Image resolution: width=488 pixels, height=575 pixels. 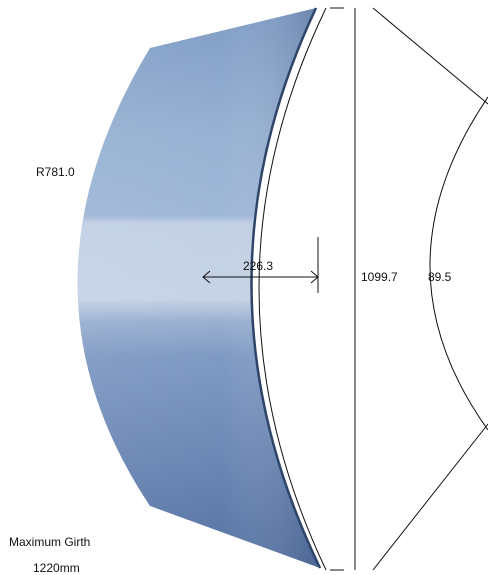 I want to click on girth-label: Maximum Girth, so click(x=49, y=542).